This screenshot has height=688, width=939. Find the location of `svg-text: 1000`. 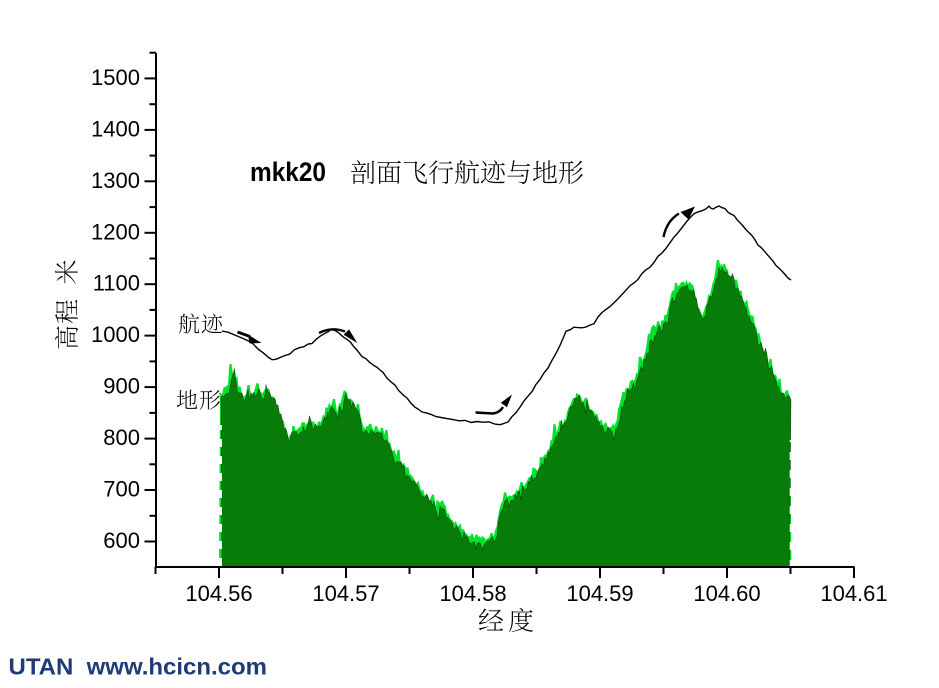

svg-text: 1000 is located at coordinates (115, 334).